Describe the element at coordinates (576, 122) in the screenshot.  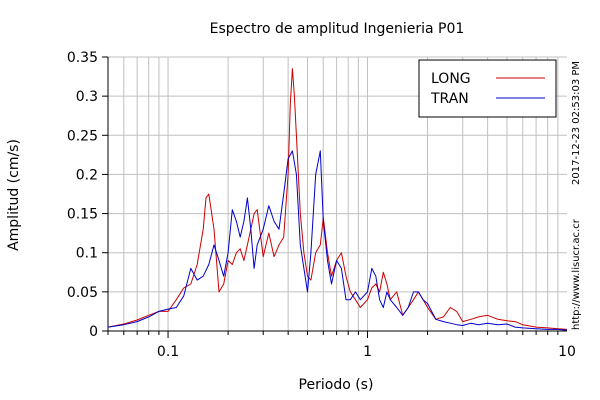
I see `timestamp-label: 2017-12-23 02:53:03 PM` at that location.